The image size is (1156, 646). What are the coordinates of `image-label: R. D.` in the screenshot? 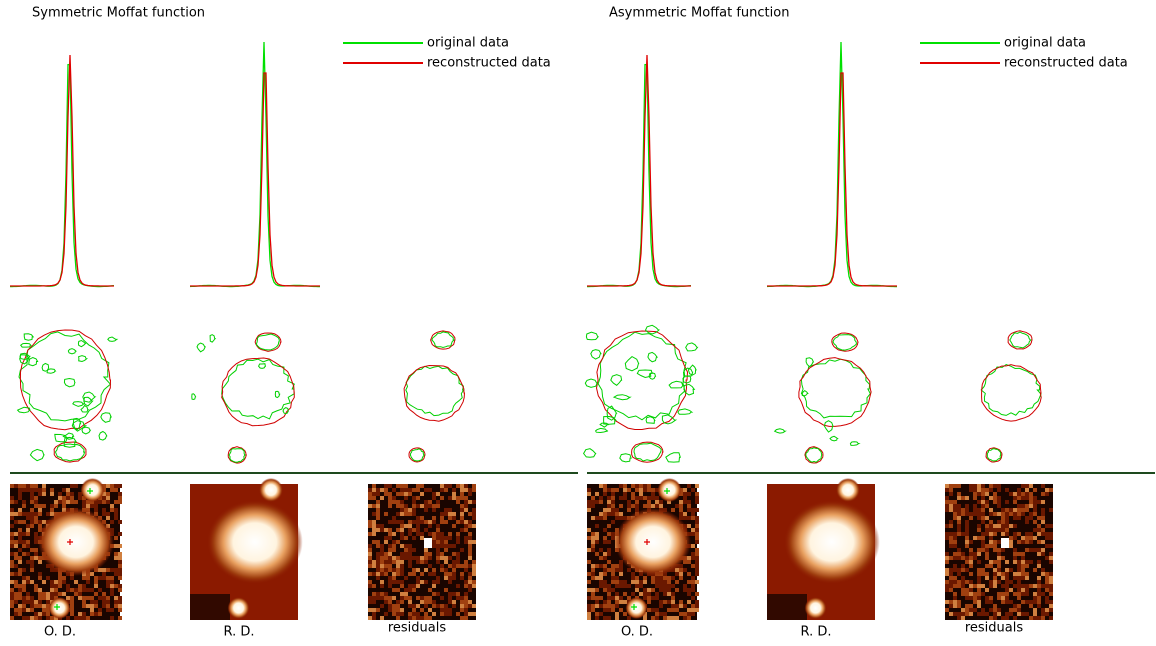 It's located at (816, 632).